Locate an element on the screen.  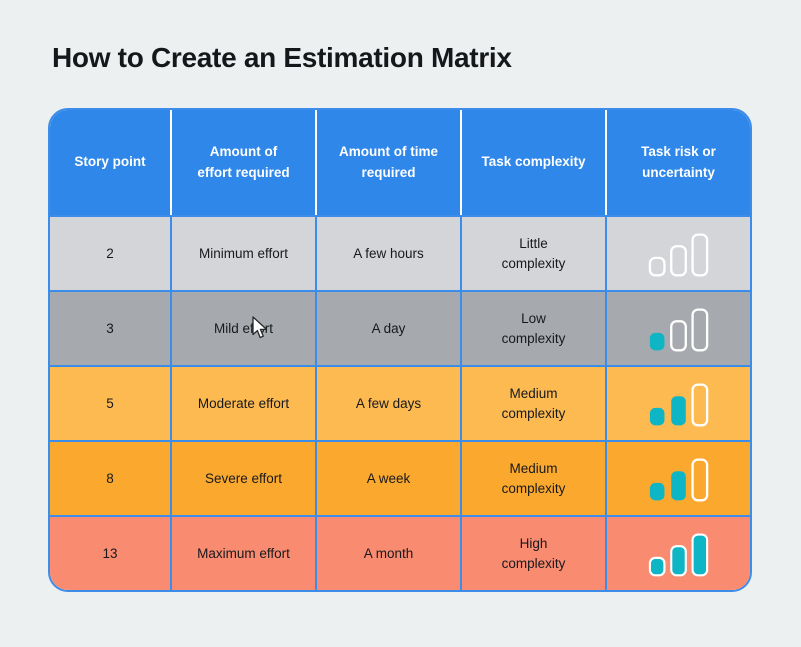
table-row: 8 Severe effort A week Medium complexity is located at coordinates (400, 477).